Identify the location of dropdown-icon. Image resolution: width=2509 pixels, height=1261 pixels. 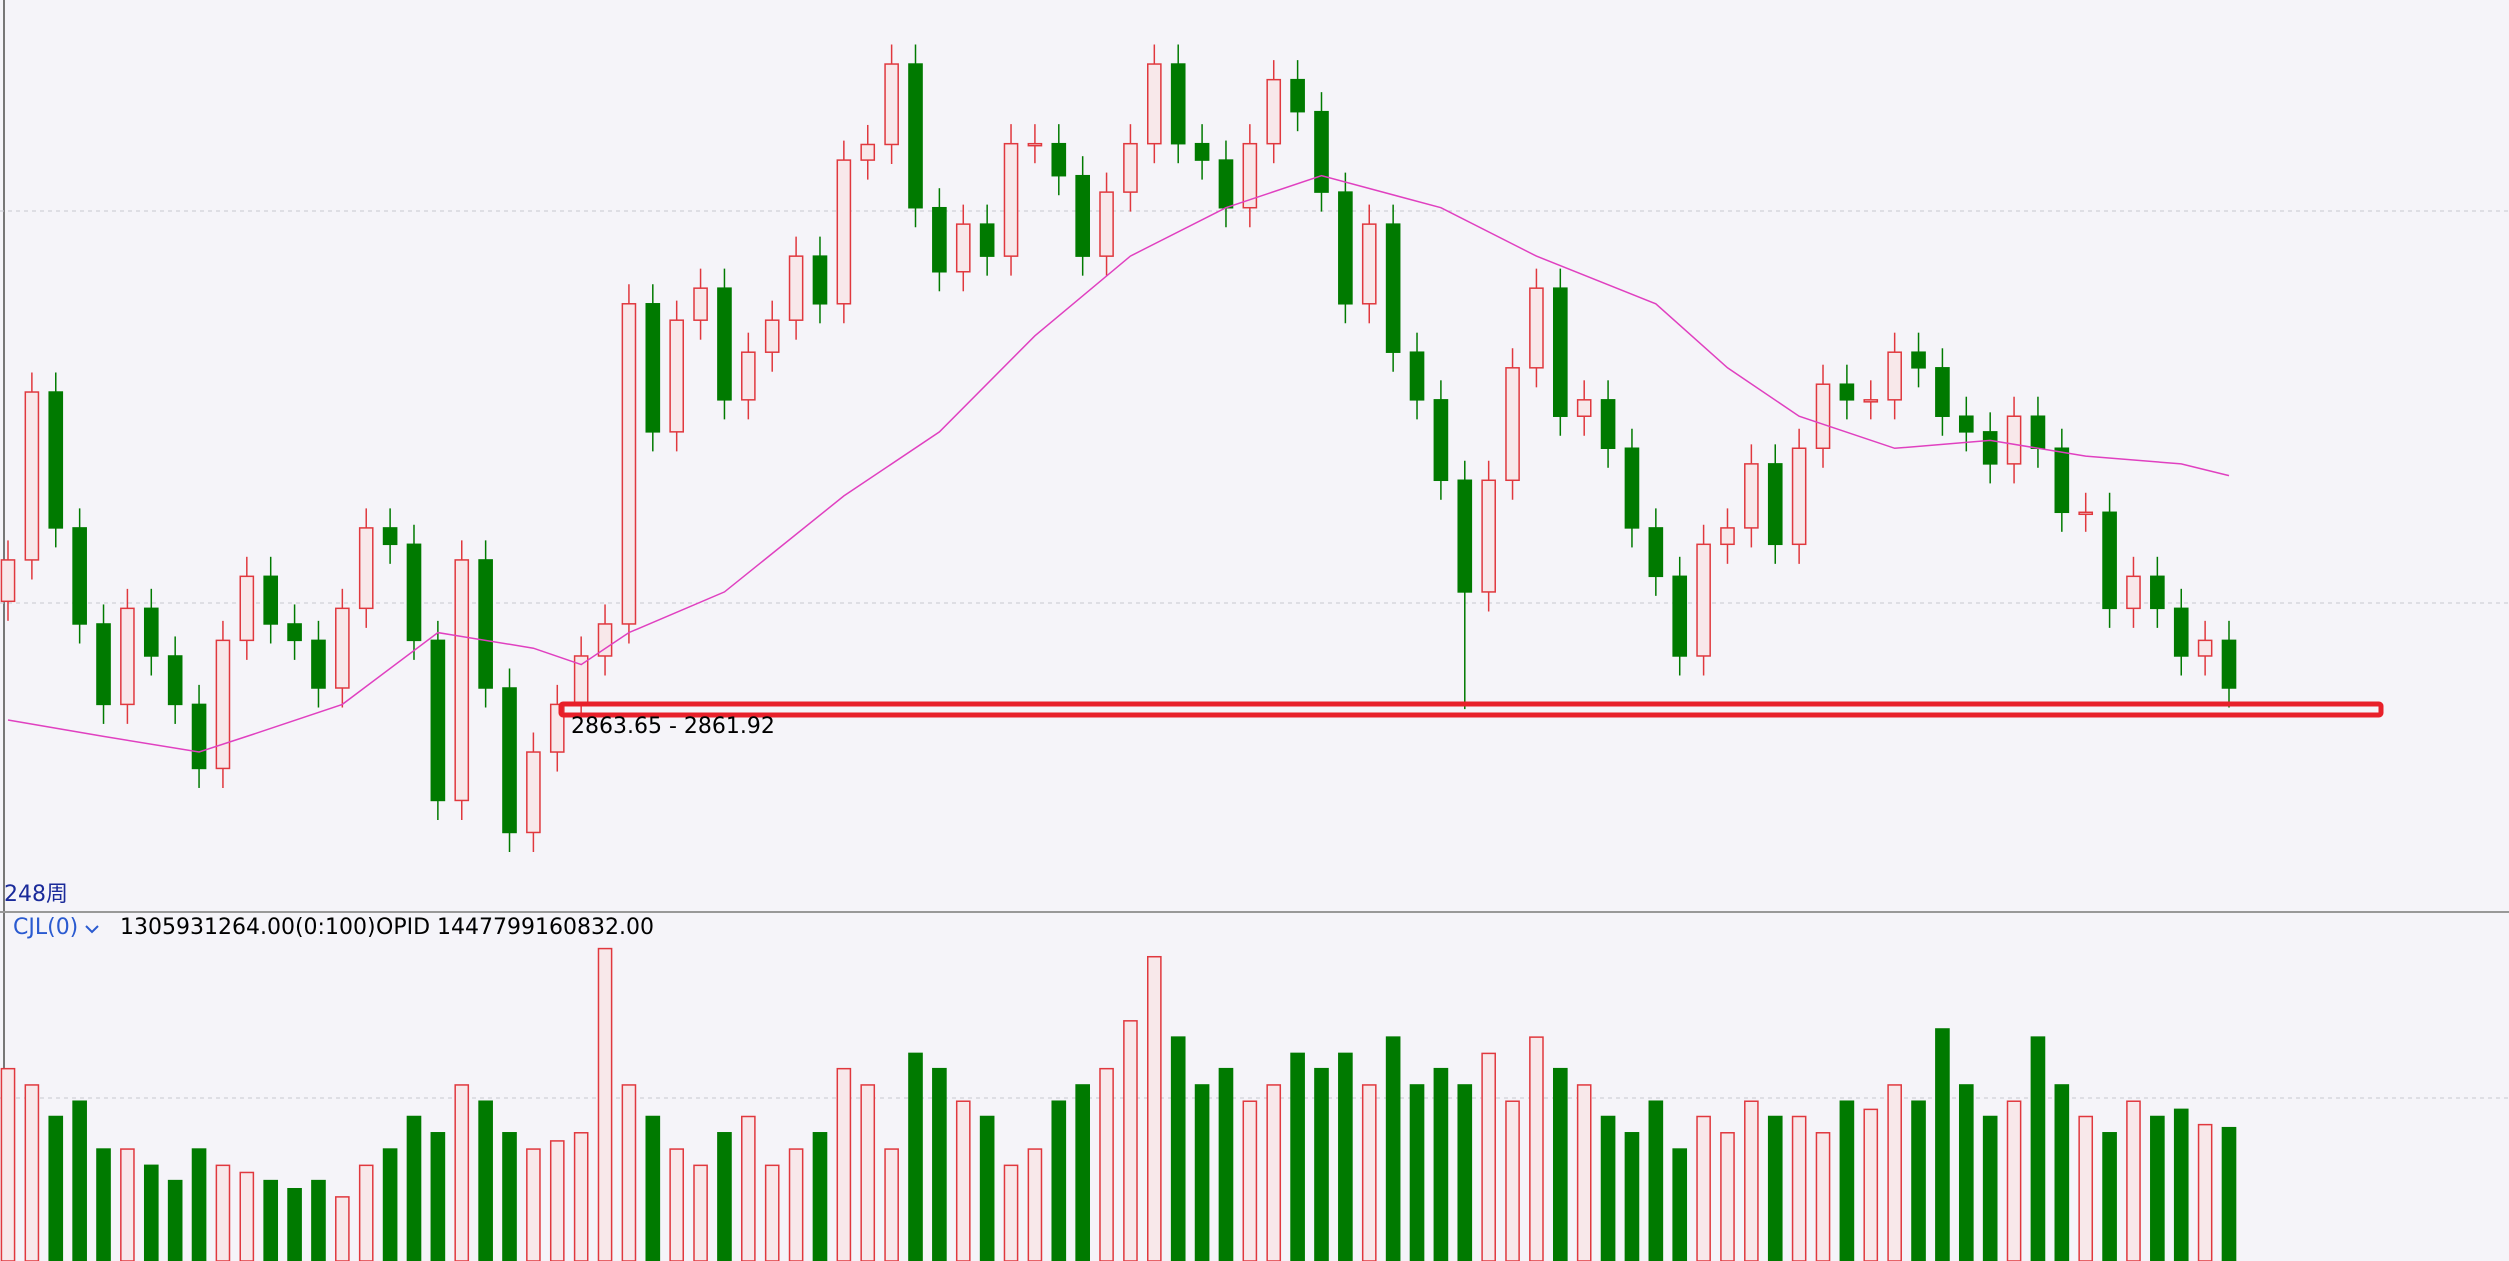
(92, 929).